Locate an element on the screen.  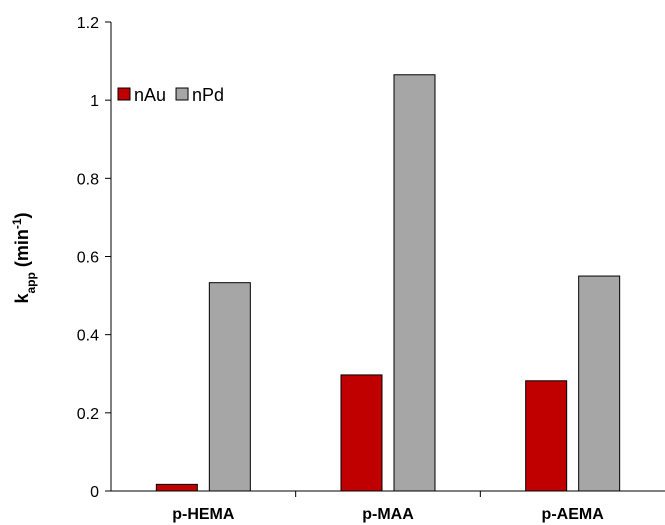
x-axis-categories: p-HEMA p-MAA p-AEMA is located at coordinates (388, 507).